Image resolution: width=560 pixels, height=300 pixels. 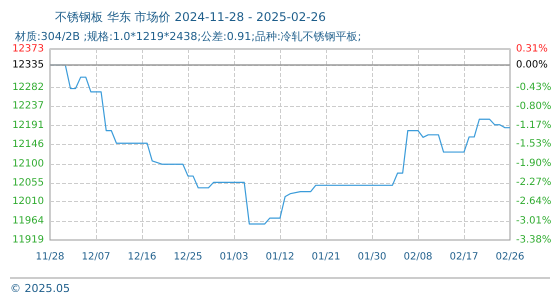 What do you see at coordinates (534, 240) in the screenshot?
I see `y2-tick-label: -3.38%` at bounding box center [534, 240].